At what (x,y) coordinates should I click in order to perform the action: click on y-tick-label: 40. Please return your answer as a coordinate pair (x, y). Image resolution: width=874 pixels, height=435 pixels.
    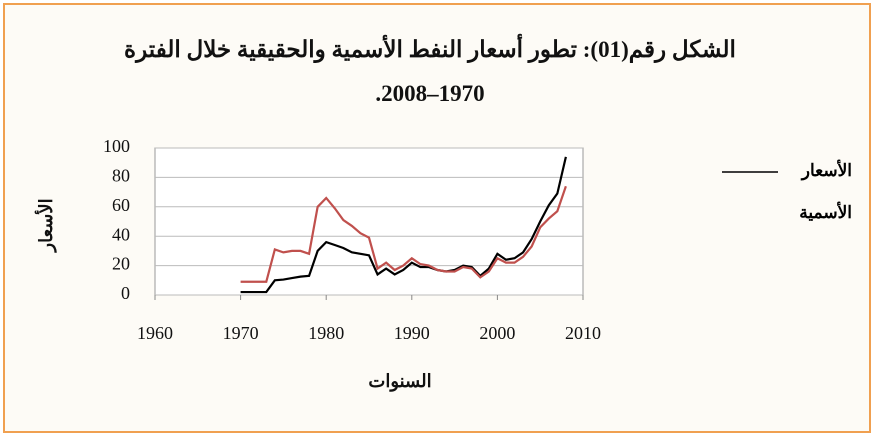
    Looking at the image, I should click on (121, 234).